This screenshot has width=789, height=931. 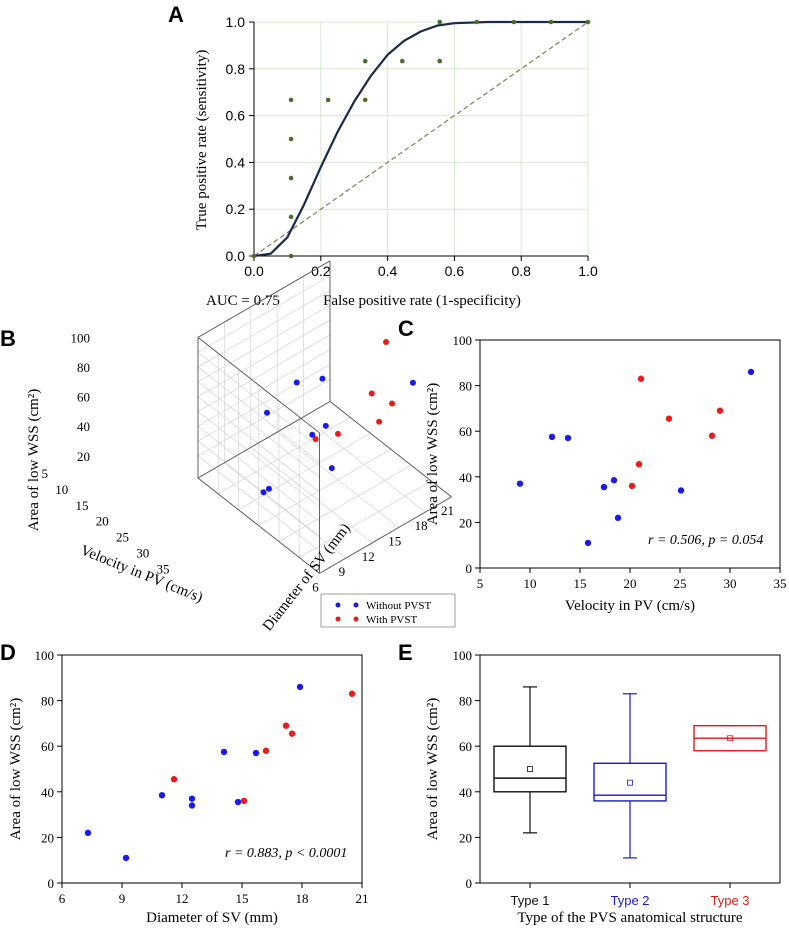 I want to click on panel-a-points, so click(x=421, y=139).